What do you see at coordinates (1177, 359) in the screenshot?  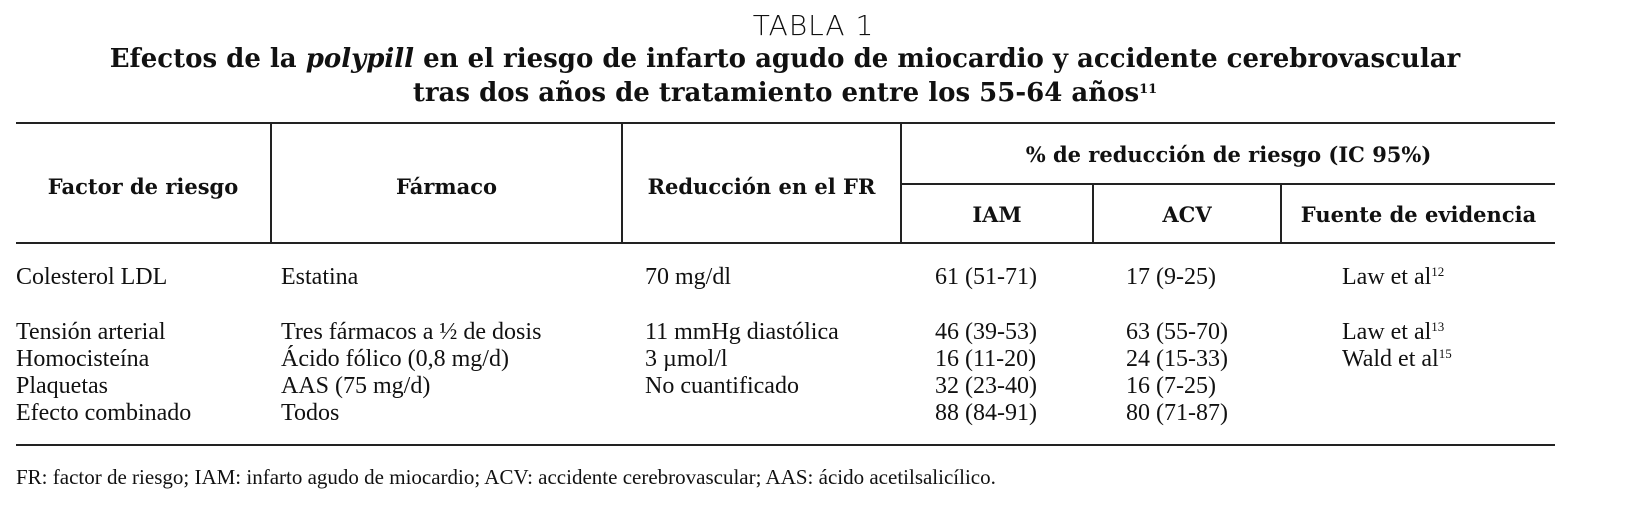 I see `cell-acv: 24 (15-33)` at bounding box center [1177, 359].